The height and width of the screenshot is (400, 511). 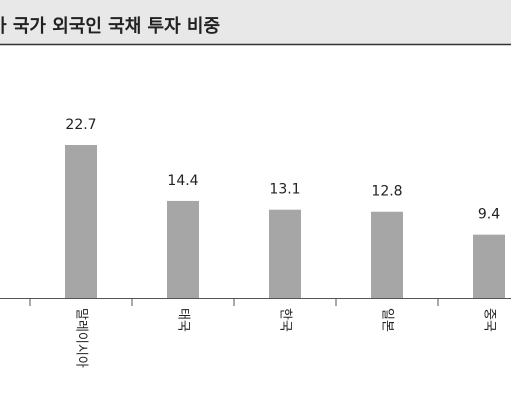 What do you see at coordinates (81, 338) in the screenshot?
I see `x-tick-label: 말레이시아` at bounding box center [81, 338].